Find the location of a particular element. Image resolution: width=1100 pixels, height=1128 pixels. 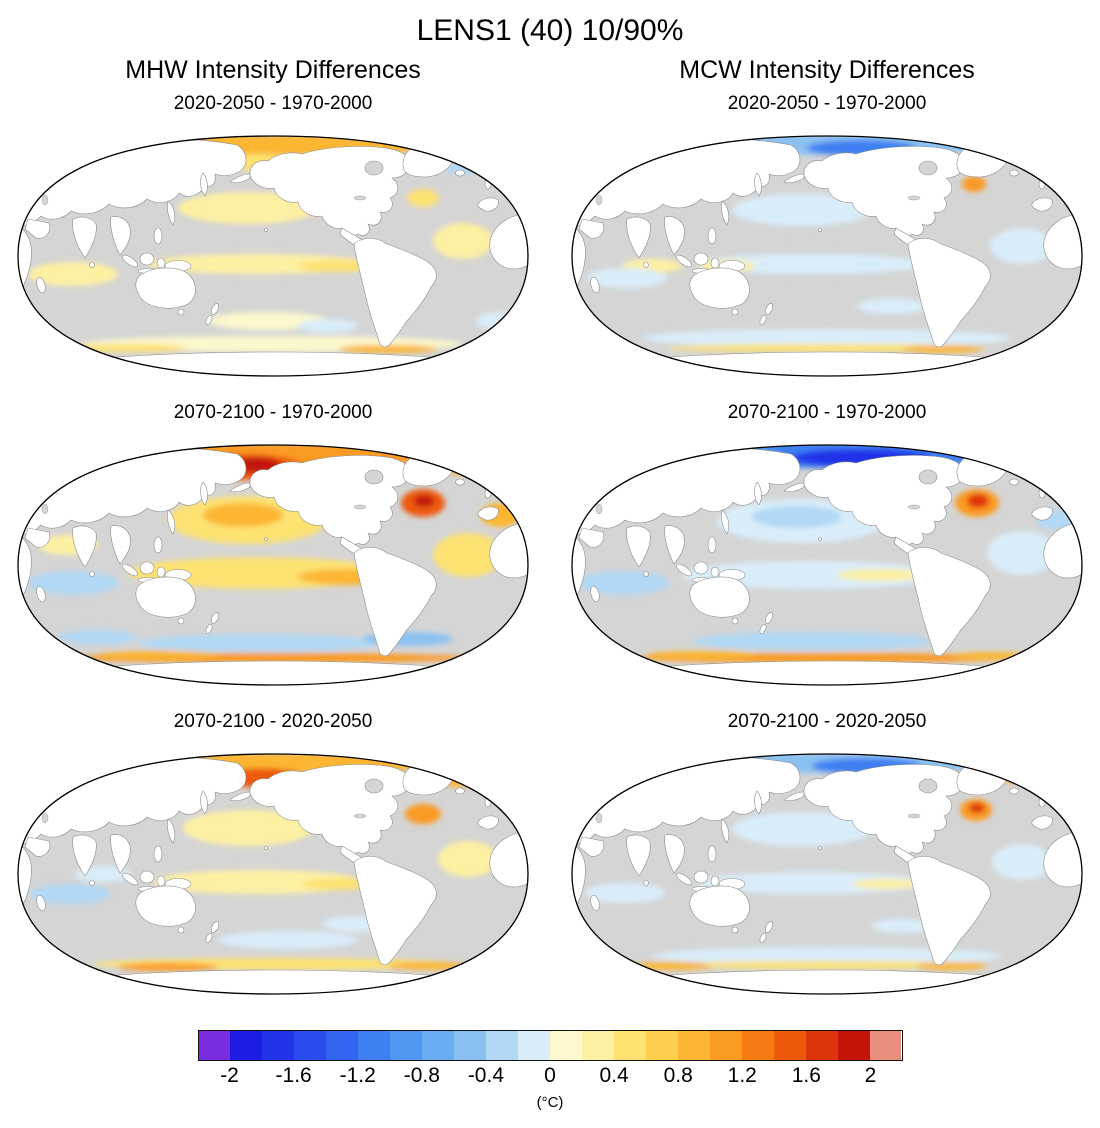

world-map-mcw-row1 is located at coordinates (827, 256).